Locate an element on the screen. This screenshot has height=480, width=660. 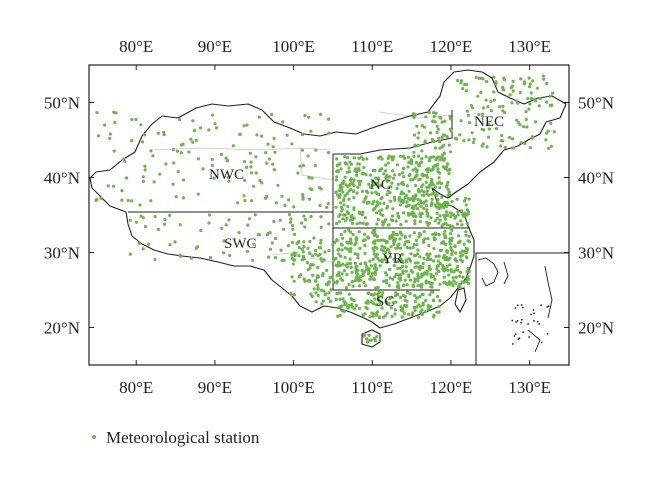
legend-label: Meteorological station is located at coordinates (183, 437).